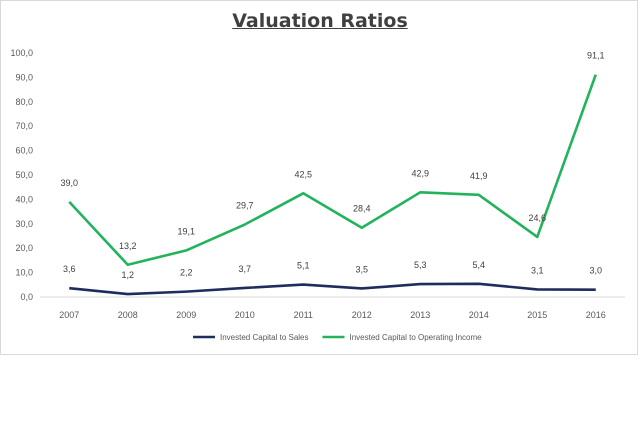  I want to click on data-label: 3,7, so click(244, 269).